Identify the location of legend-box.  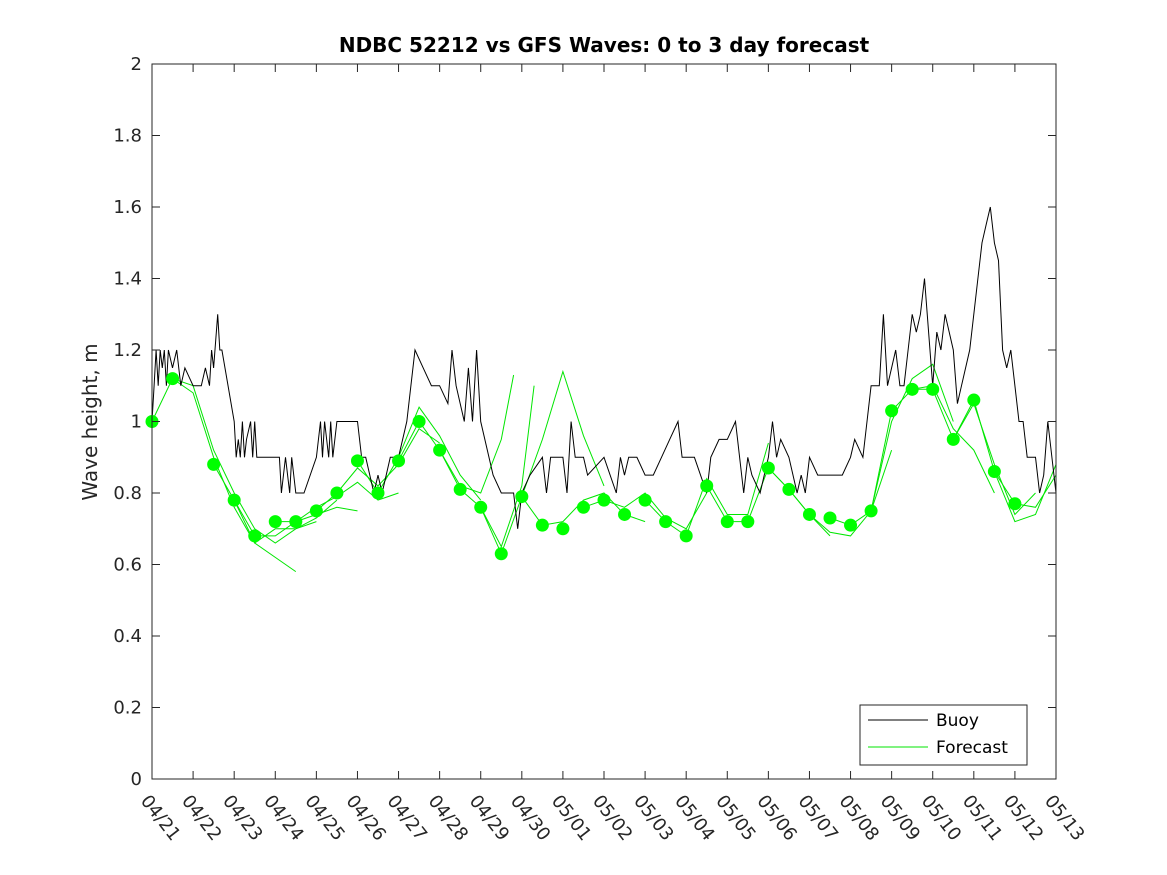
(943, 735).